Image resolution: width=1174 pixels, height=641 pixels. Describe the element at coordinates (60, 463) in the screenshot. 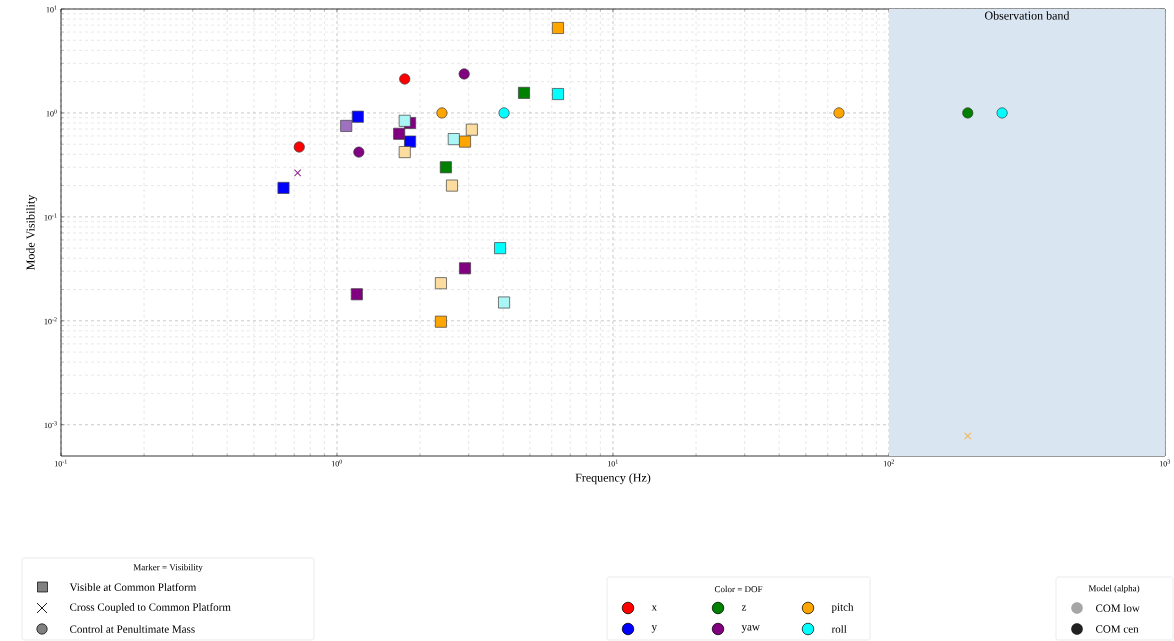

I see `x-tick-label: 10$^{-1}$` at that location.